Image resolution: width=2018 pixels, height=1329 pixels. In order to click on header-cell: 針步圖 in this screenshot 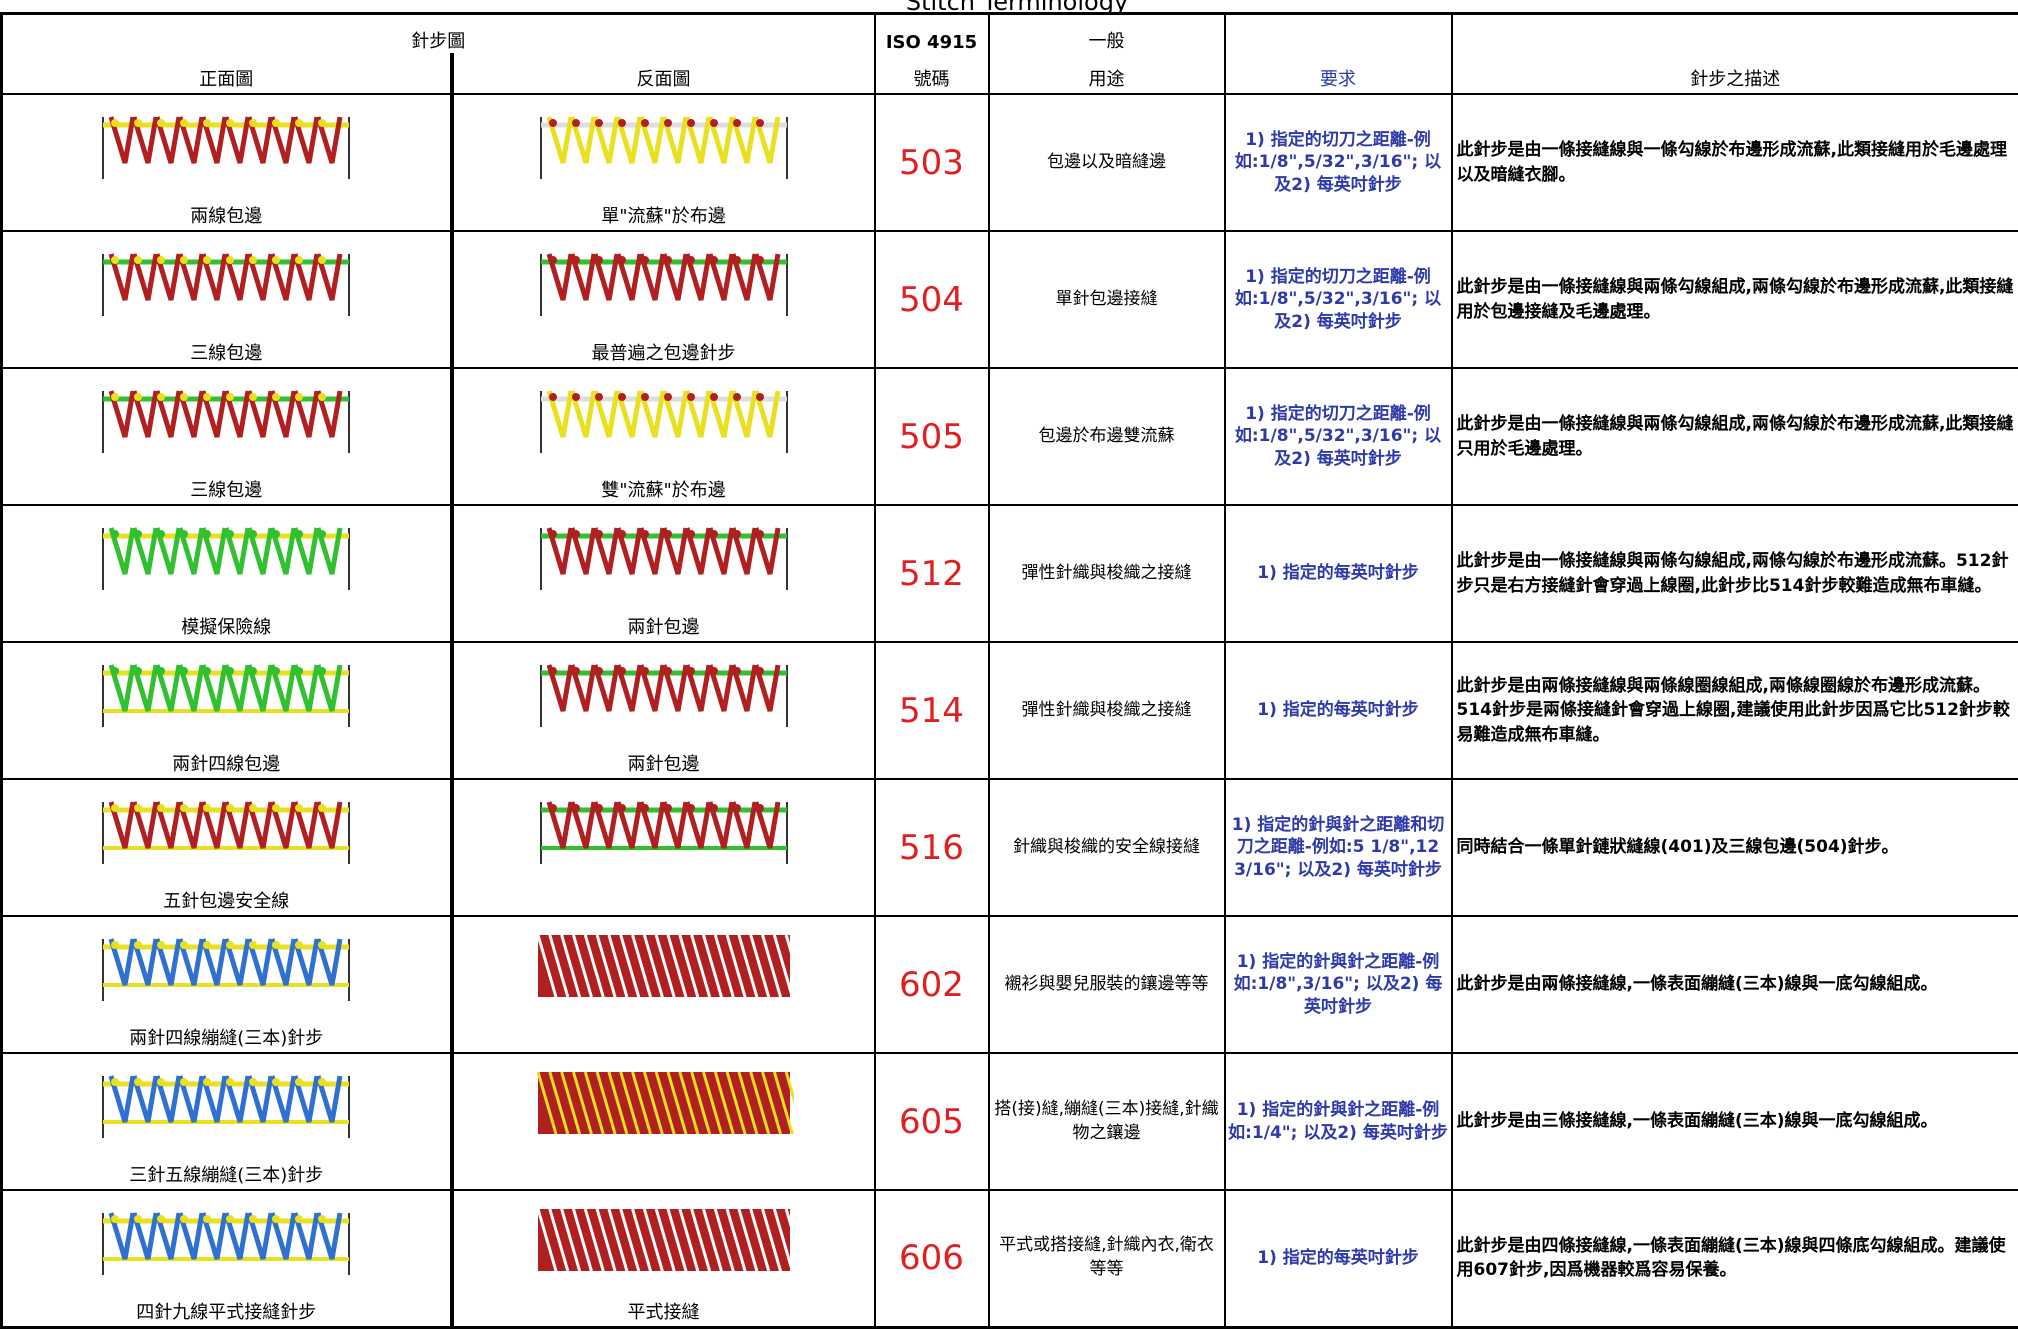, I will do `click(438, 34)`.